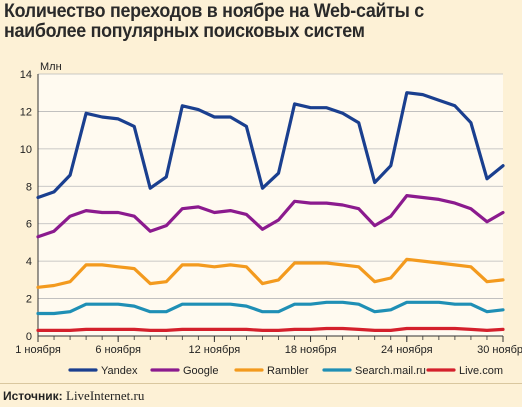  Describe the element at coordinates (26, 112) in the screenshot. I see `y-tick-label: 12` at that location.